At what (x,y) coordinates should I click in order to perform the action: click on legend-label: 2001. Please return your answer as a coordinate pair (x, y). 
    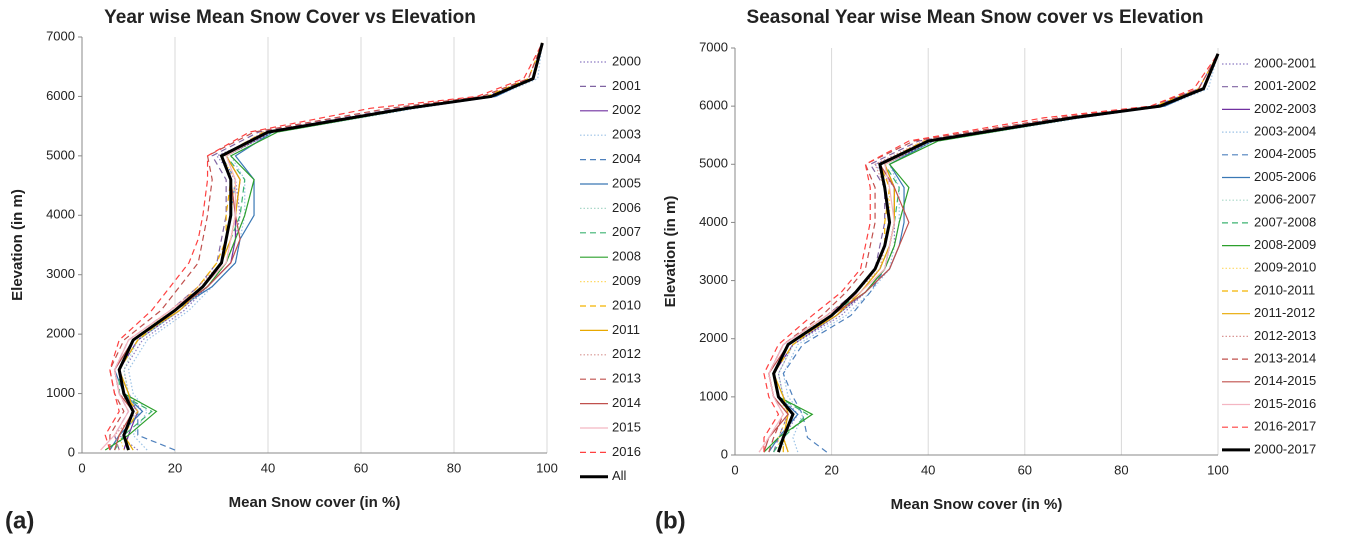
    Looking at the image, I should click on (626, 85).